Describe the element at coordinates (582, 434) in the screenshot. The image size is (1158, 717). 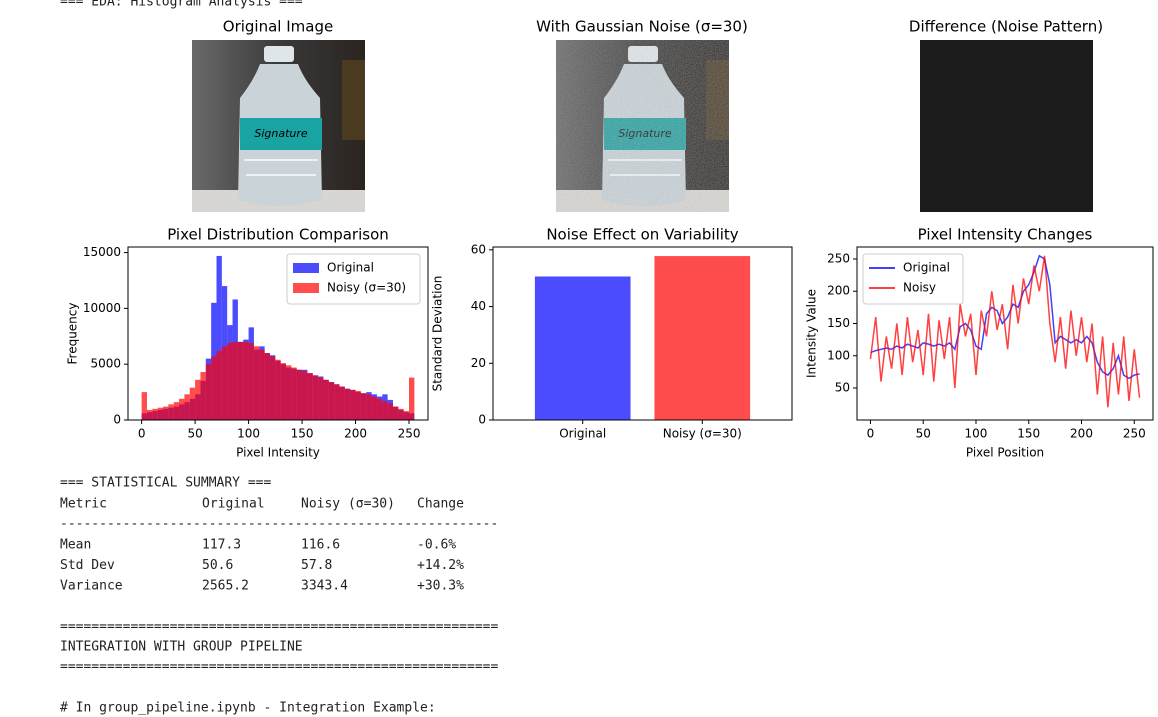
I see `x-tick-label: Original` at that location.